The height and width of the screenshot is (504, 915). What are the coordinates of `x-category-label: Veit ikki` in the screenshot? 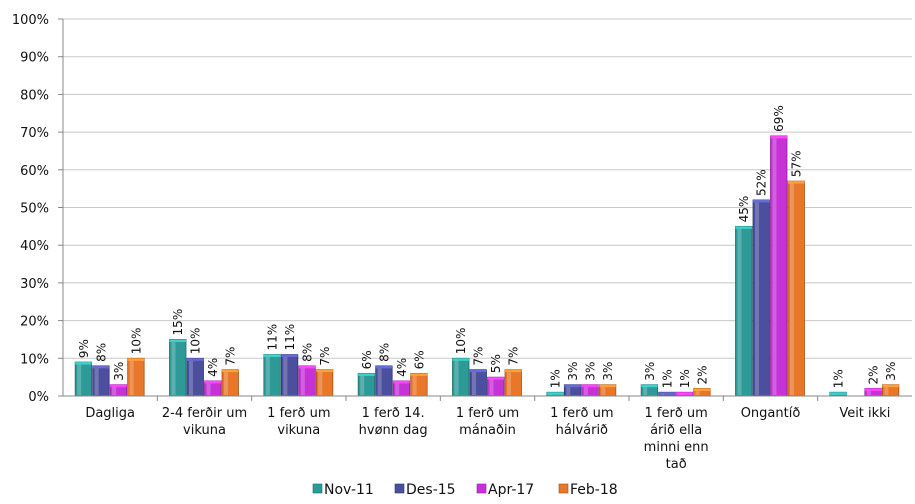 It's located at (864, 413).